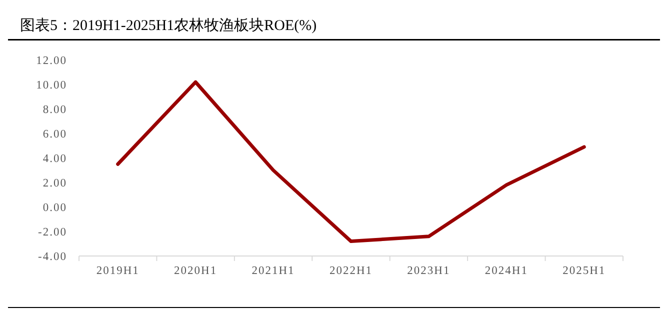 Image resolution: width=666 pixels, height=329 pixels. What do you see at coordinates (54, 110) in the screenshot?
I see `y-tick-label: 8.00` at bounding box center [54, 110].